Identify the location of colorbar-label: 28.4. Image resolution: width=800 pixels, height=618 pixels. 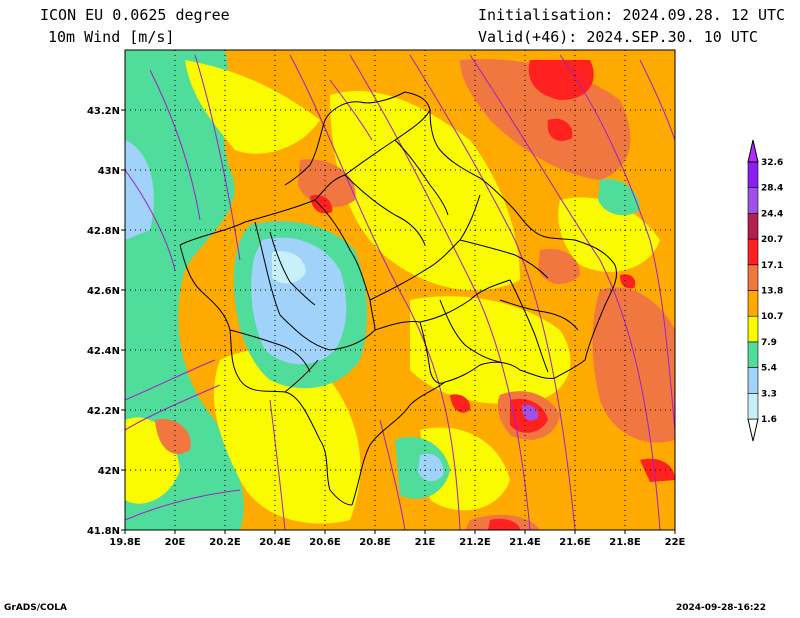
(772, 189).